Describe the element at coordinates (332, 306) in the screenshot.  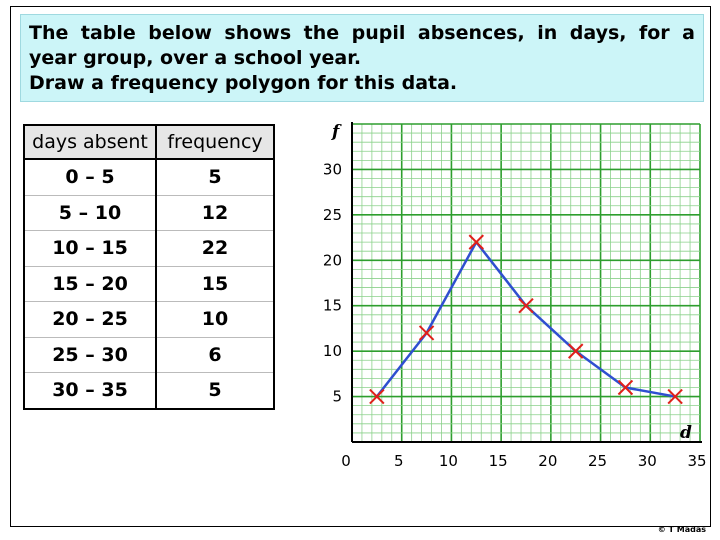
I see `y-tick-label: 15` at that location.